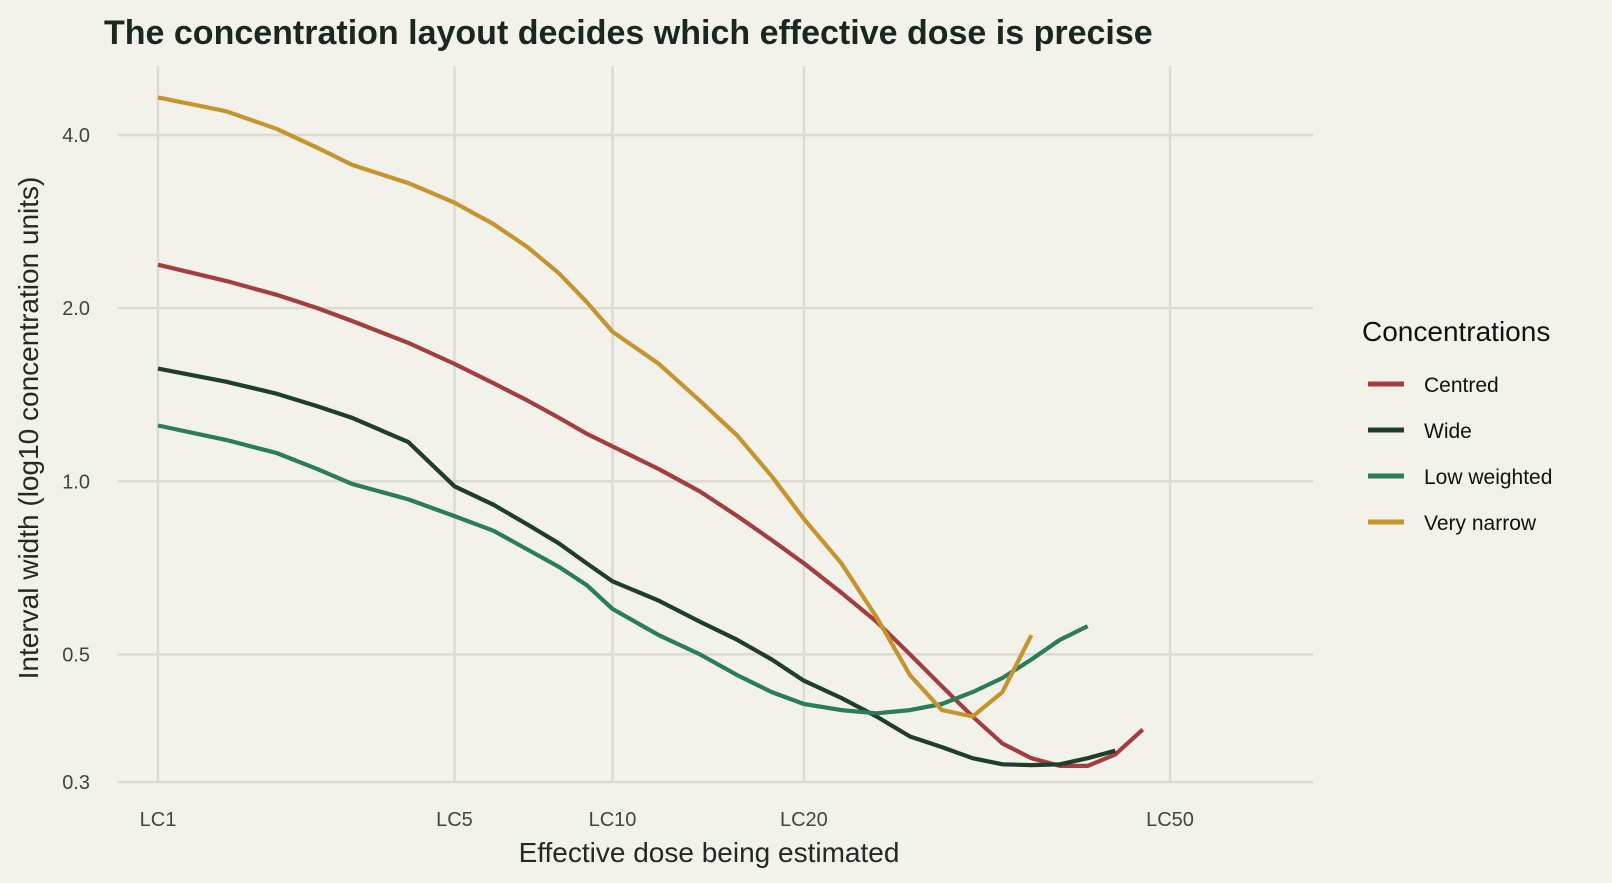 The width and height of the screenshot is (1612, 883). Describe the element at coordinates (76, 482) in the screenshot. I see `y-tick-label: 1.0` at that location.